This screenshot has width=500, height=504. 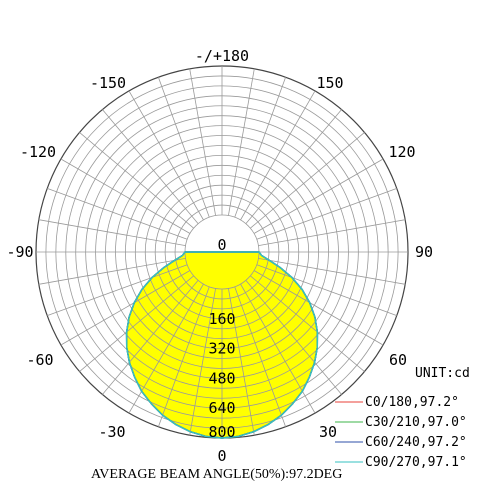 What do you see at coordinates (222, 56) in the screenshot?
I see `angle-label: -/+180` at bounding box center [222, 56].